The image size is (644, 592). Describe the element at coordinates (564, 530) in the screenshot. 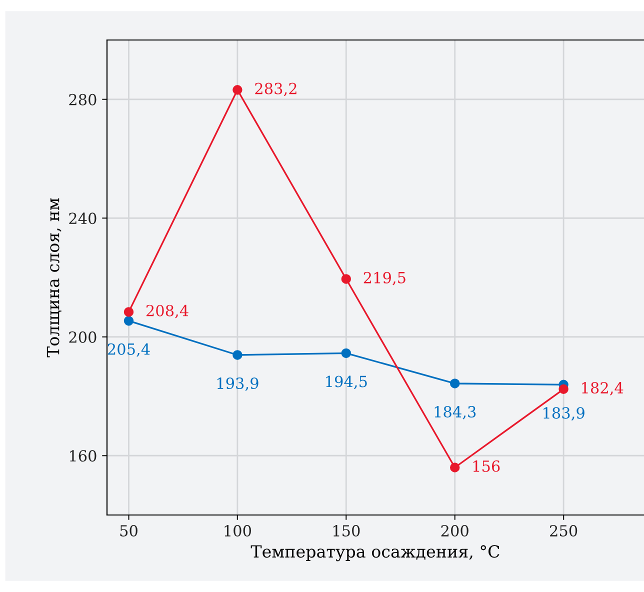

I see `x-tick-label: 250` at that location.